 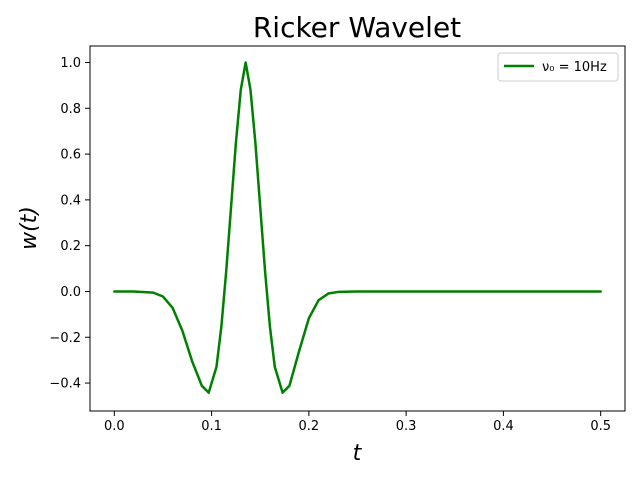 I want to click on x-tick-label: 0.2, so click(x=309, y=426).